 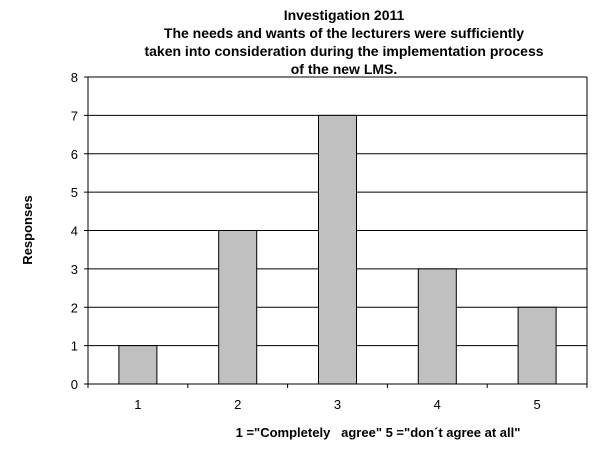 What do you see at coordinates (74, 346) in the screenshot?
I see `y-tick-label: 1` at bounding box center [74, 346].